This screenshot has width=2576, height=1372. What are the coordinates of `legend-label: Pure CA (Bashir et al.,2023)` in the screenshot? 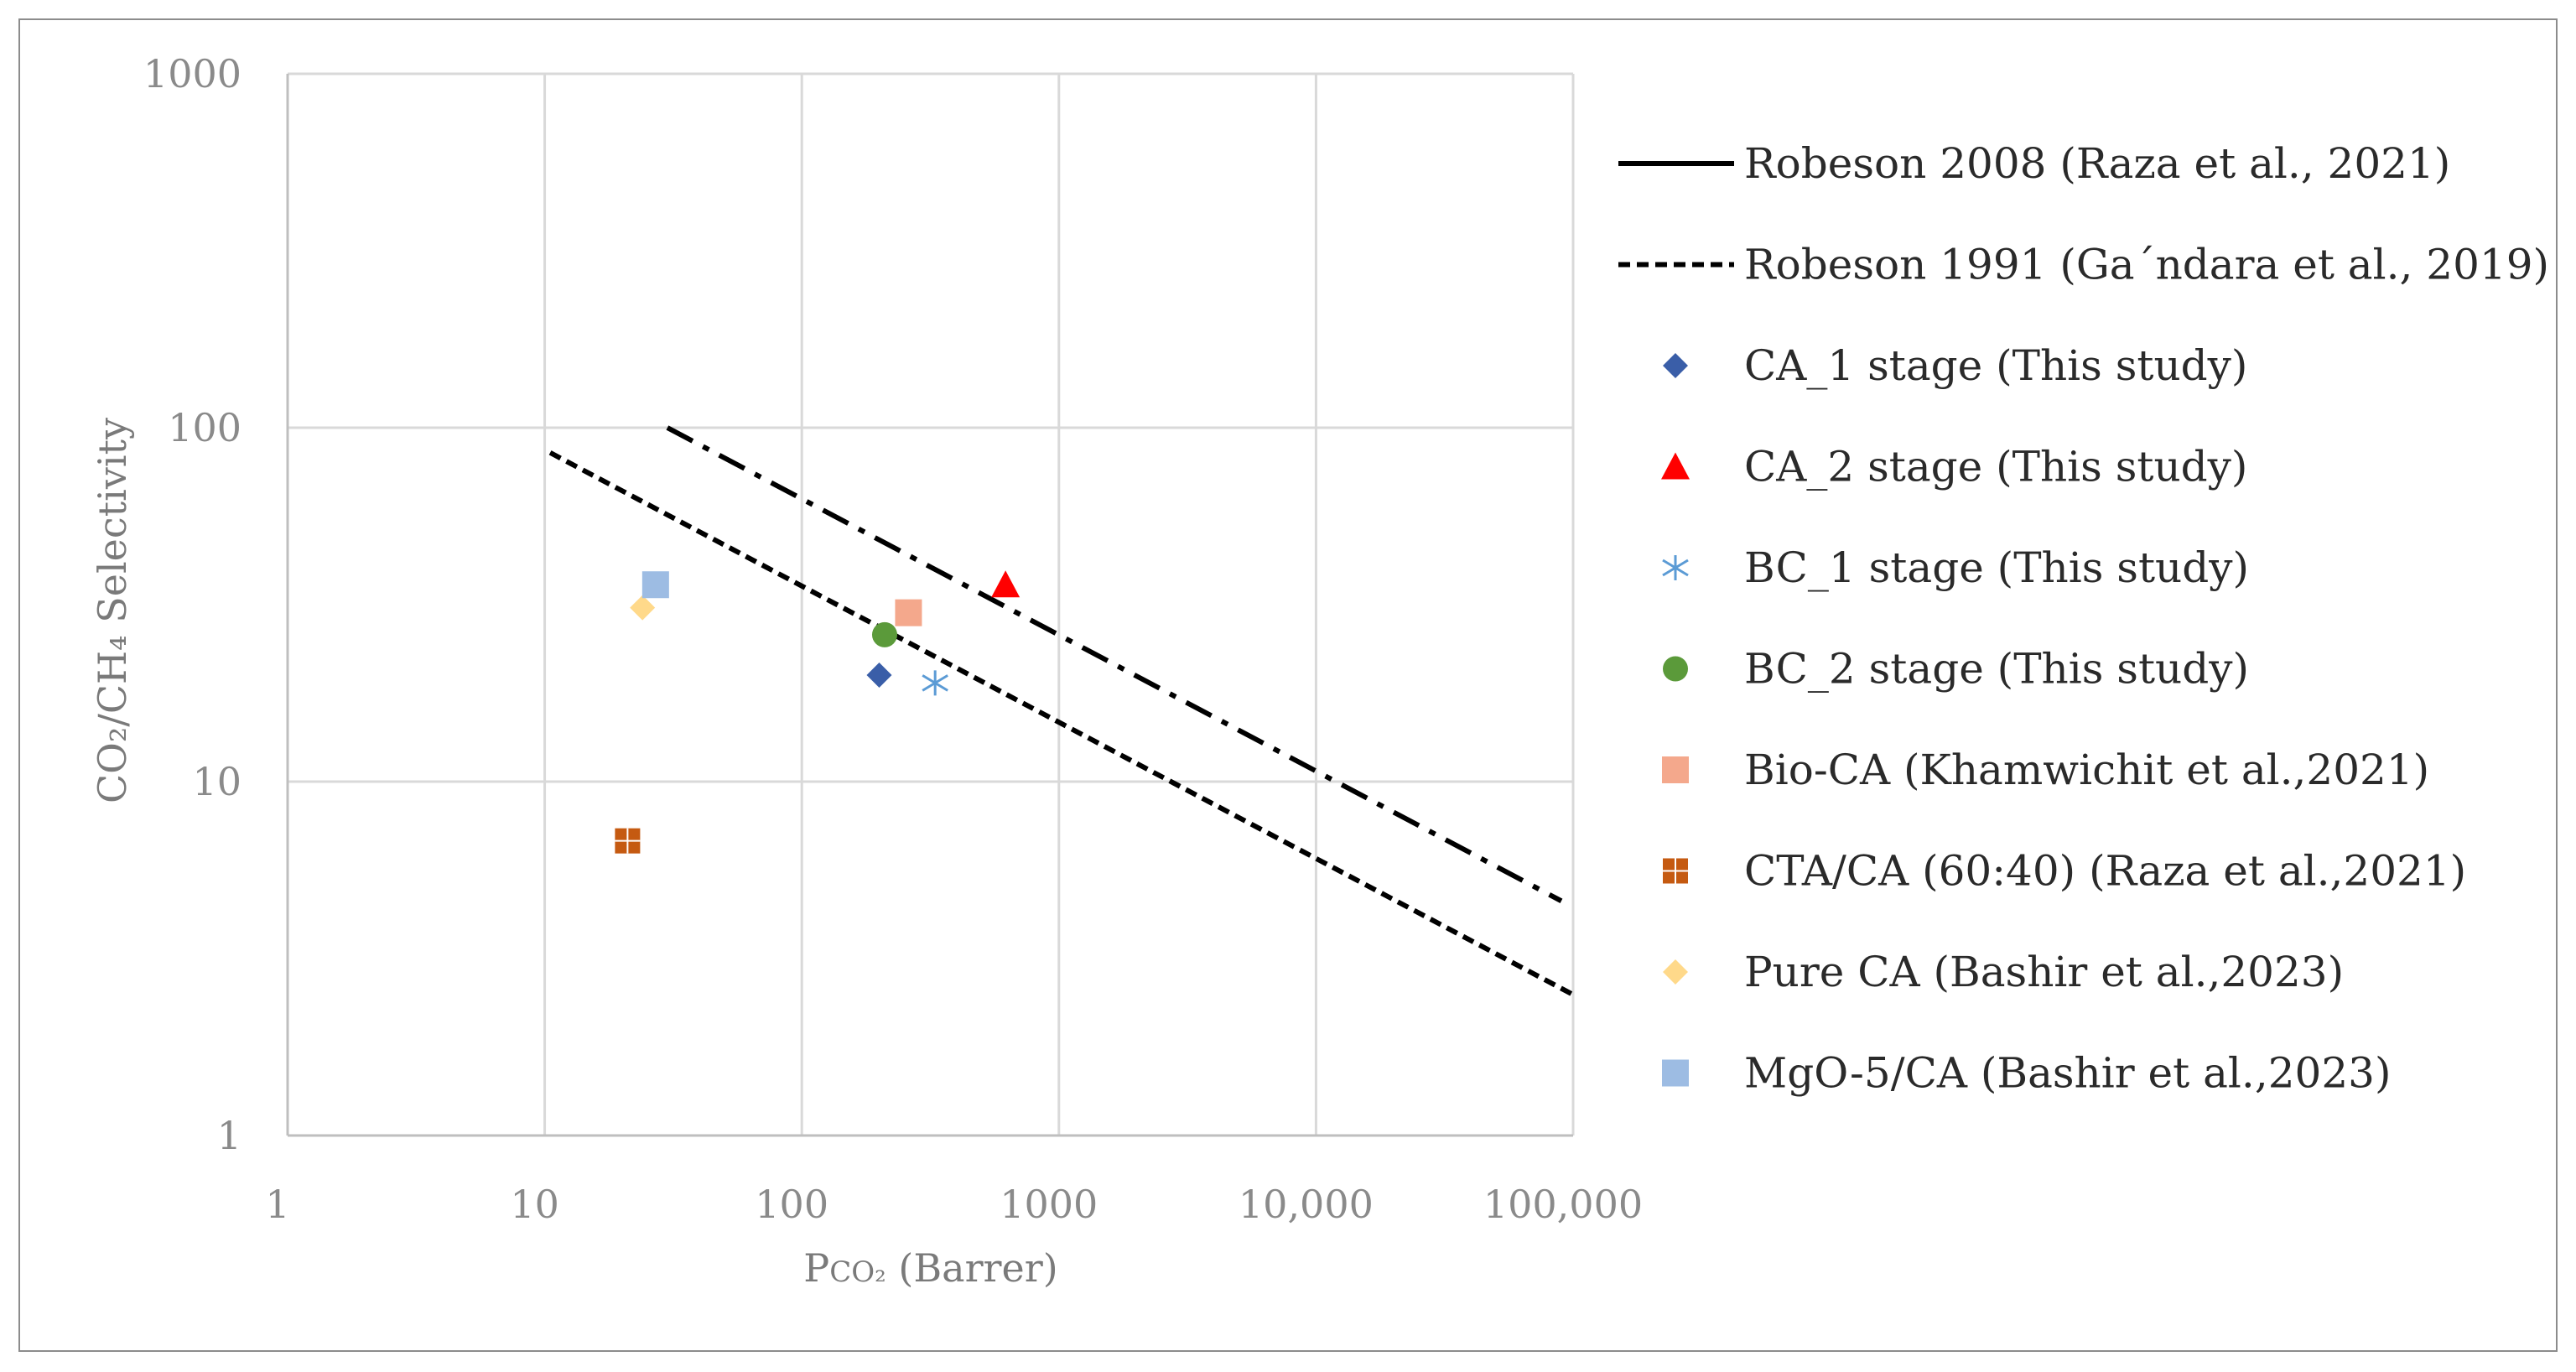 It's located at (2044, 972).